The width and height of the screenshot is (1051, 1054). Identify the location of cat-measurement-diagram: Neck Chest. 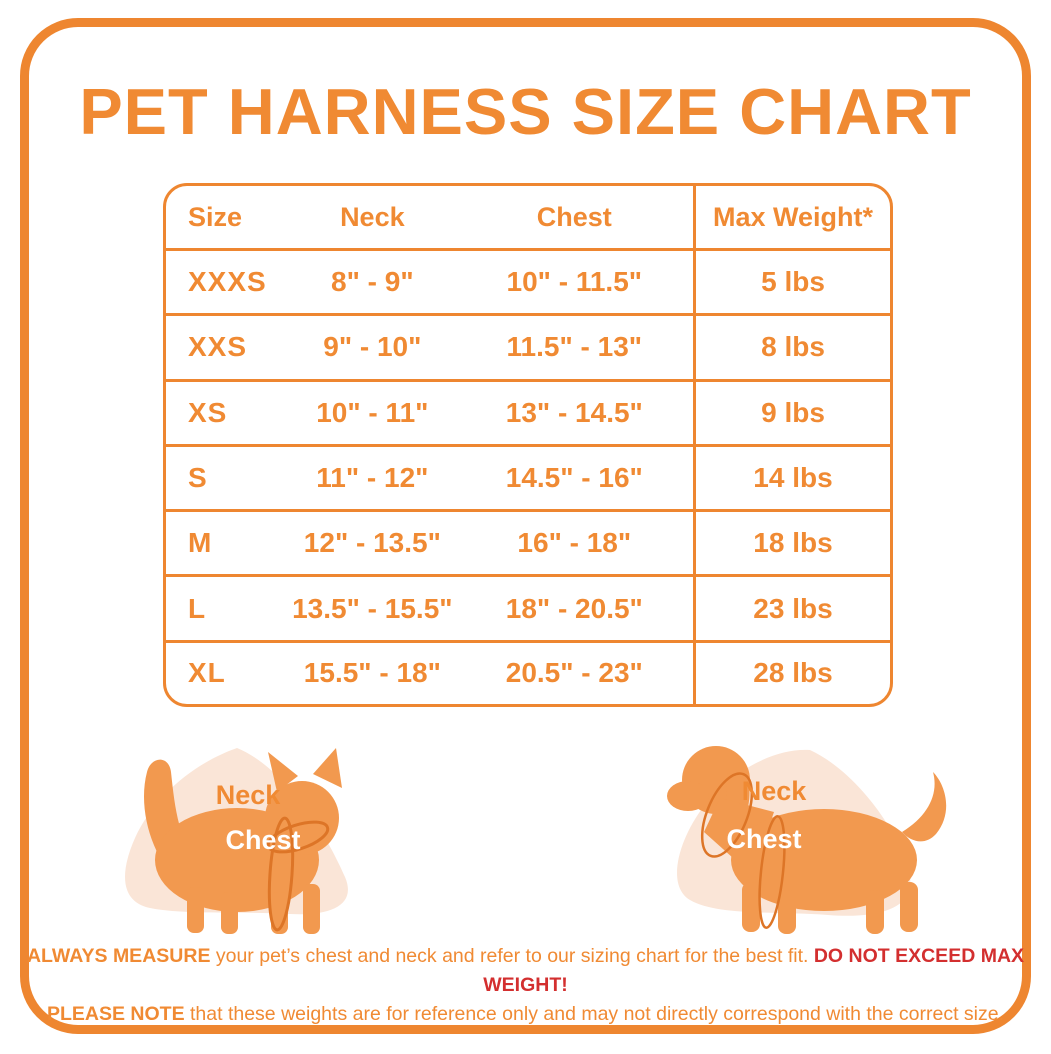
(240, 829).